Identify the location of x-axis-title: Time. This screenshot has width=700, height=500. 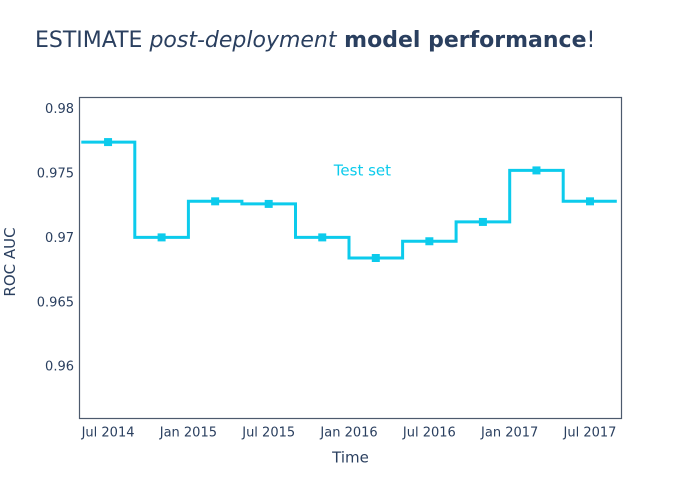
(350, 458).